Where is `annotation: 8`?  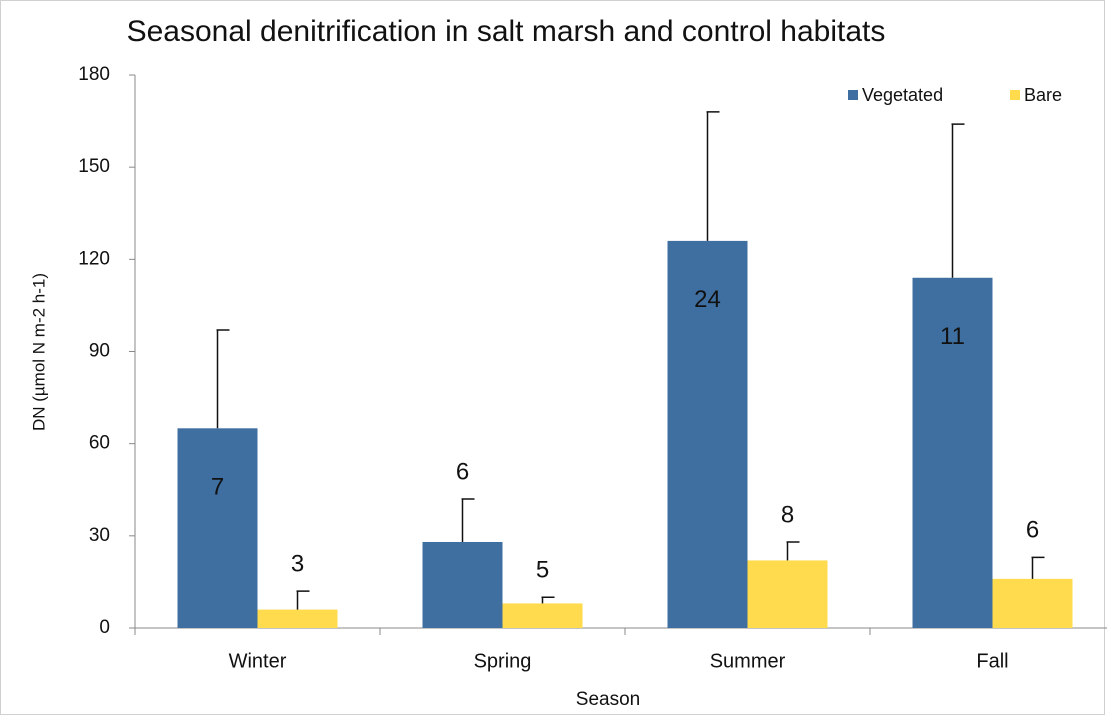 annotation: 8 is located at coordinates (787, 514).